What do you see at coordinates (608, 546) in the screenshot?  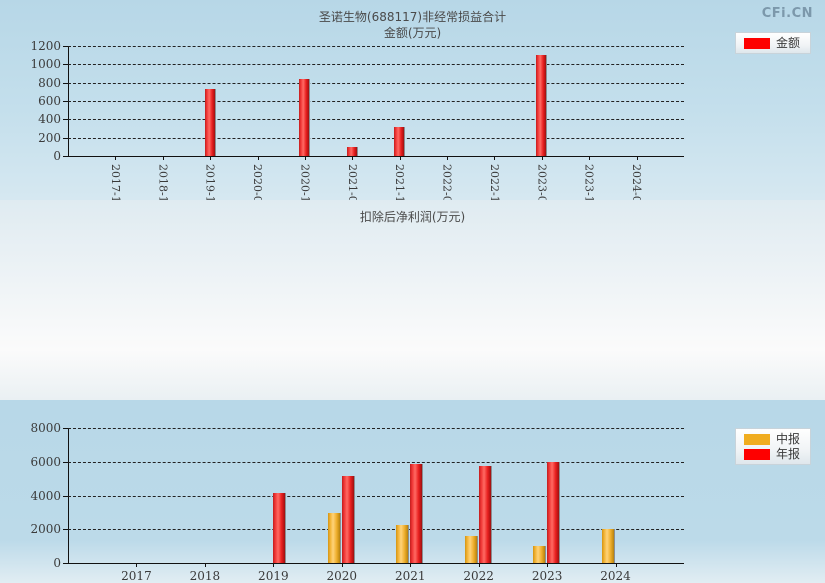 I see `bar-中报-2024` at bounding box center [608, 546].